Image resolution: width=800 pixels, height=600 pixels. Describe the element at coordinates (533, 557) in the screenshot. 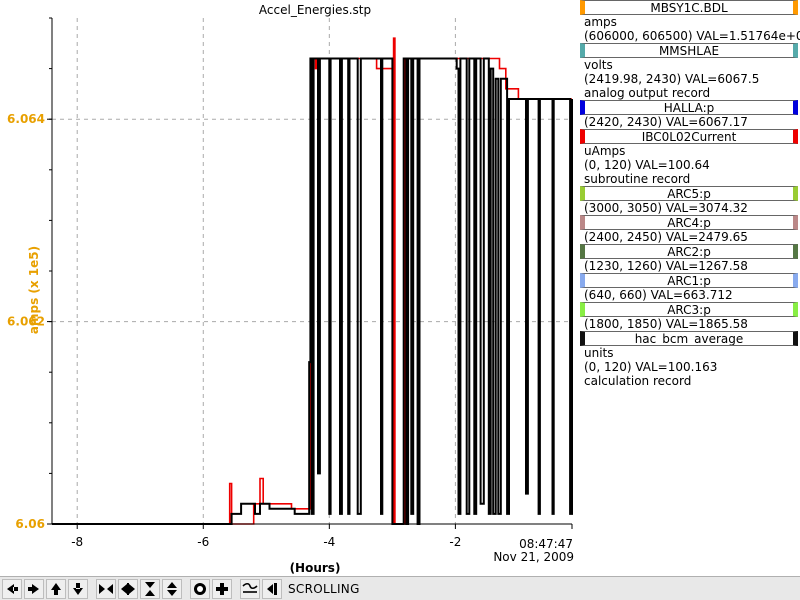

I see `end-date-label: Nov 21, 2009` at that location.